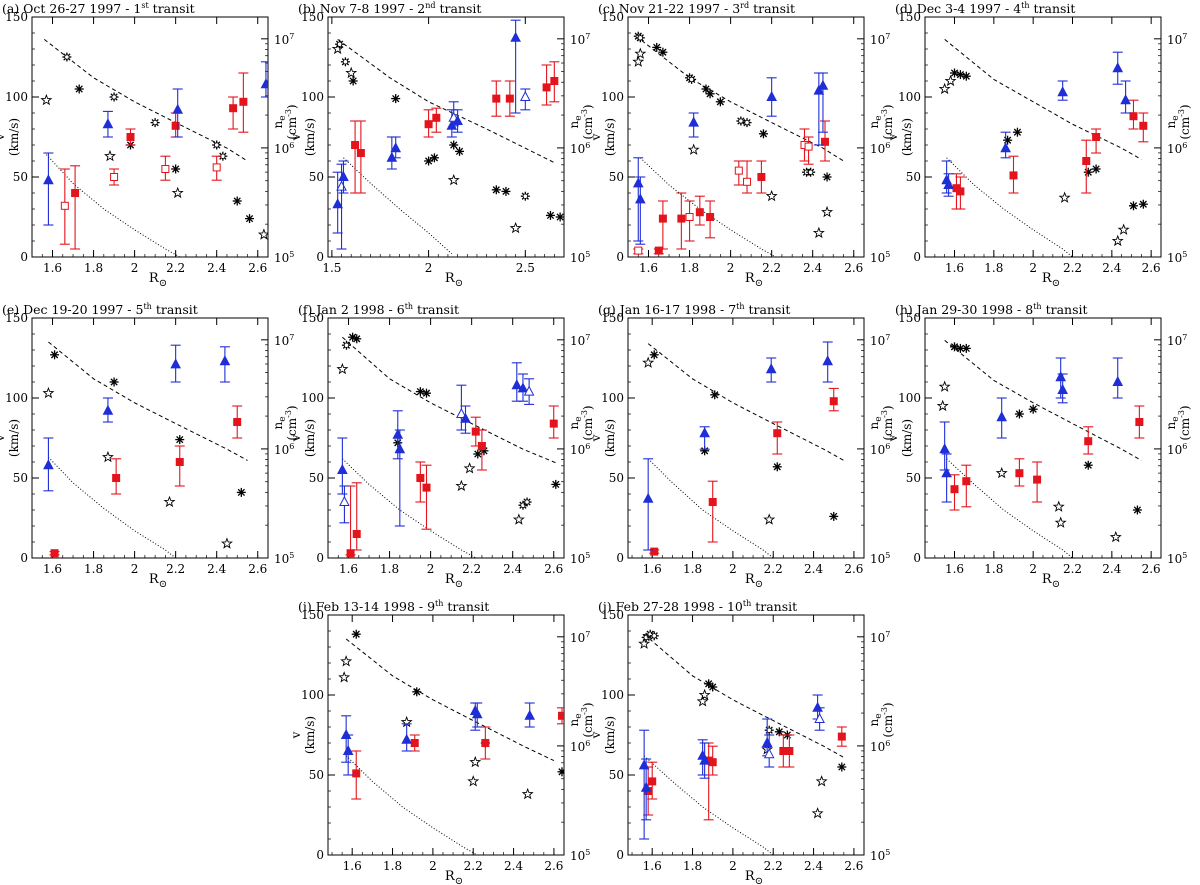 The height and width of the screenshot is (885, 1200). What do you see at coordinates (991, 309) in the screenshot?
I see `panel-title: (h) Jan 29-30 1998 - 8th transit` at bounding box center [991, 309].